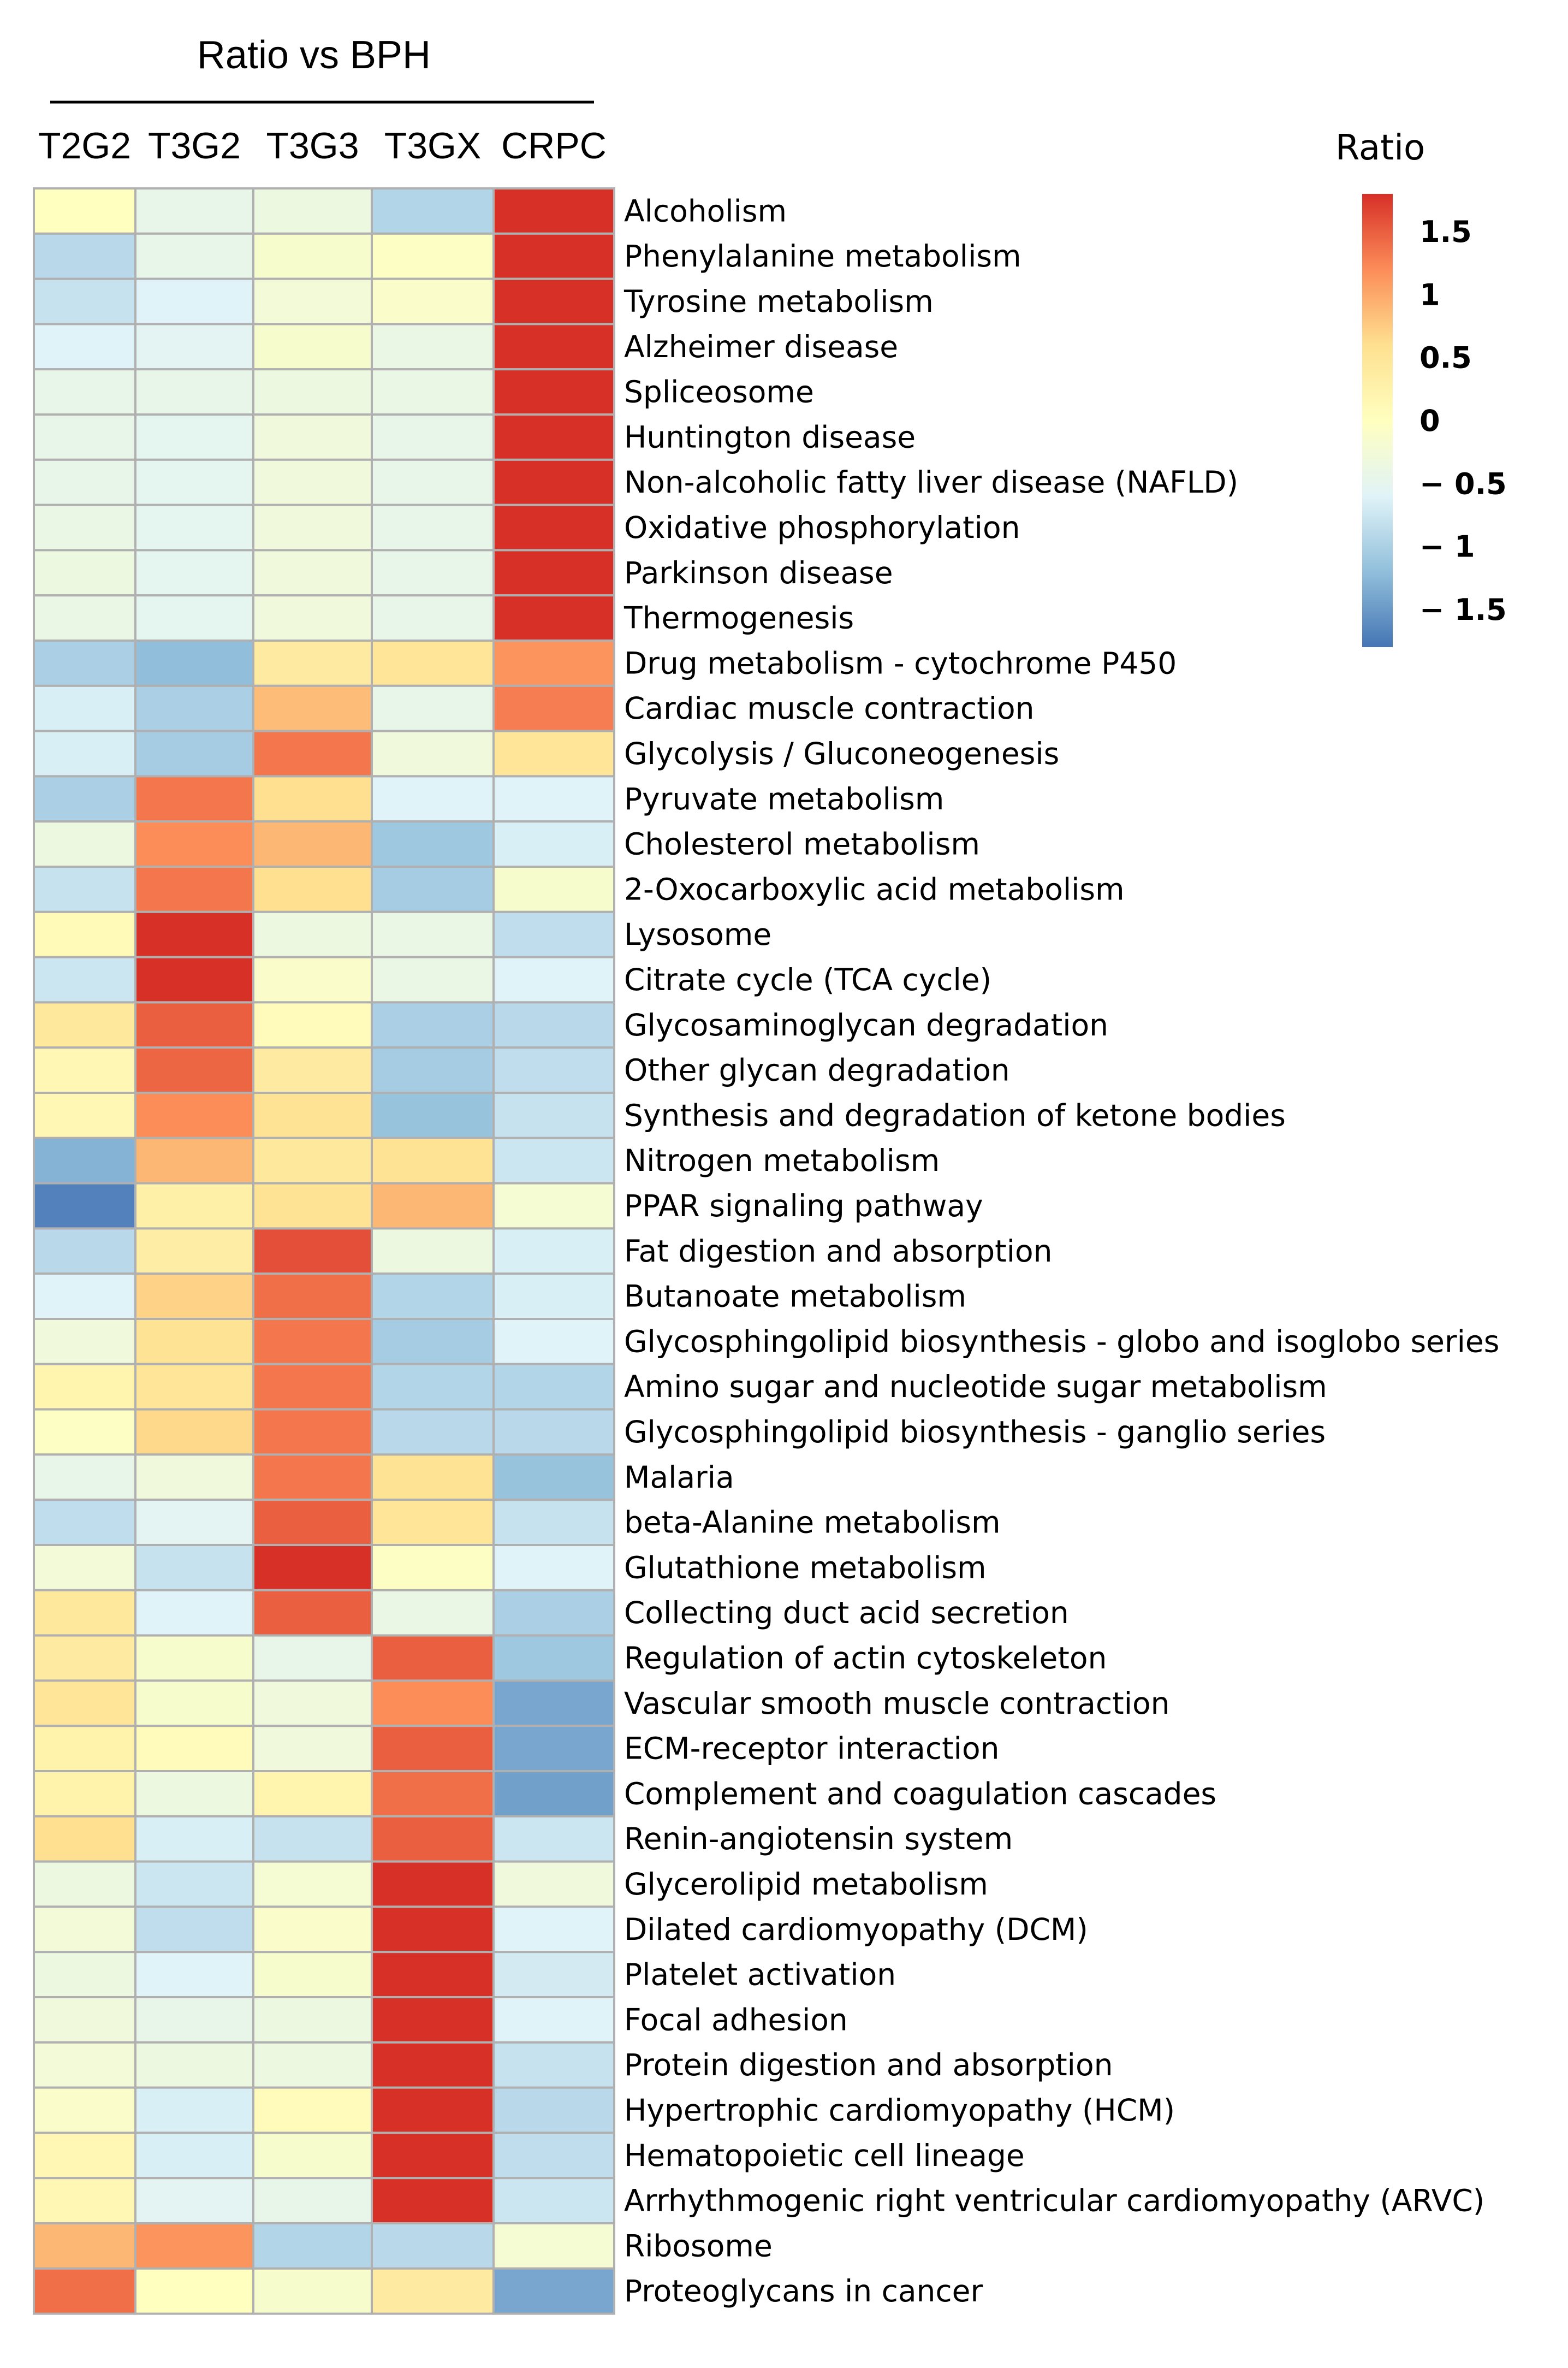  I want to click on column-headers: T2G2 T3G2 T3G3 T3GX CRPC, so click(322, 146).